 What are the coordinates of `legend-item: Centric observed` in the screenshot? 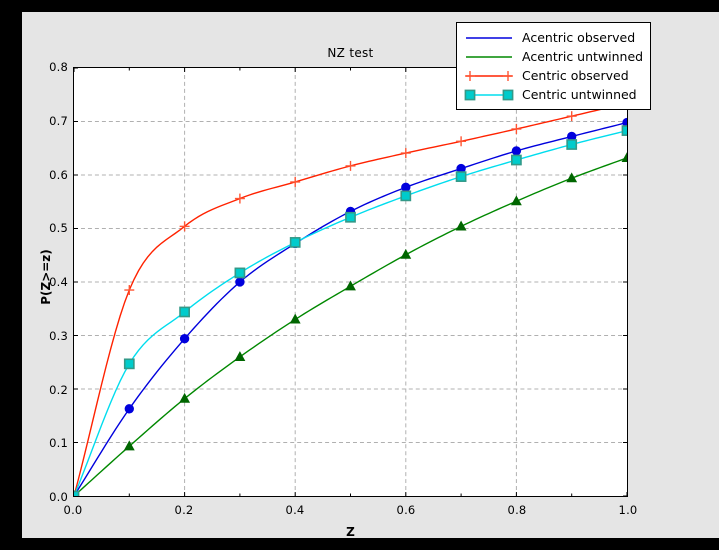 It's located at (553, 75).